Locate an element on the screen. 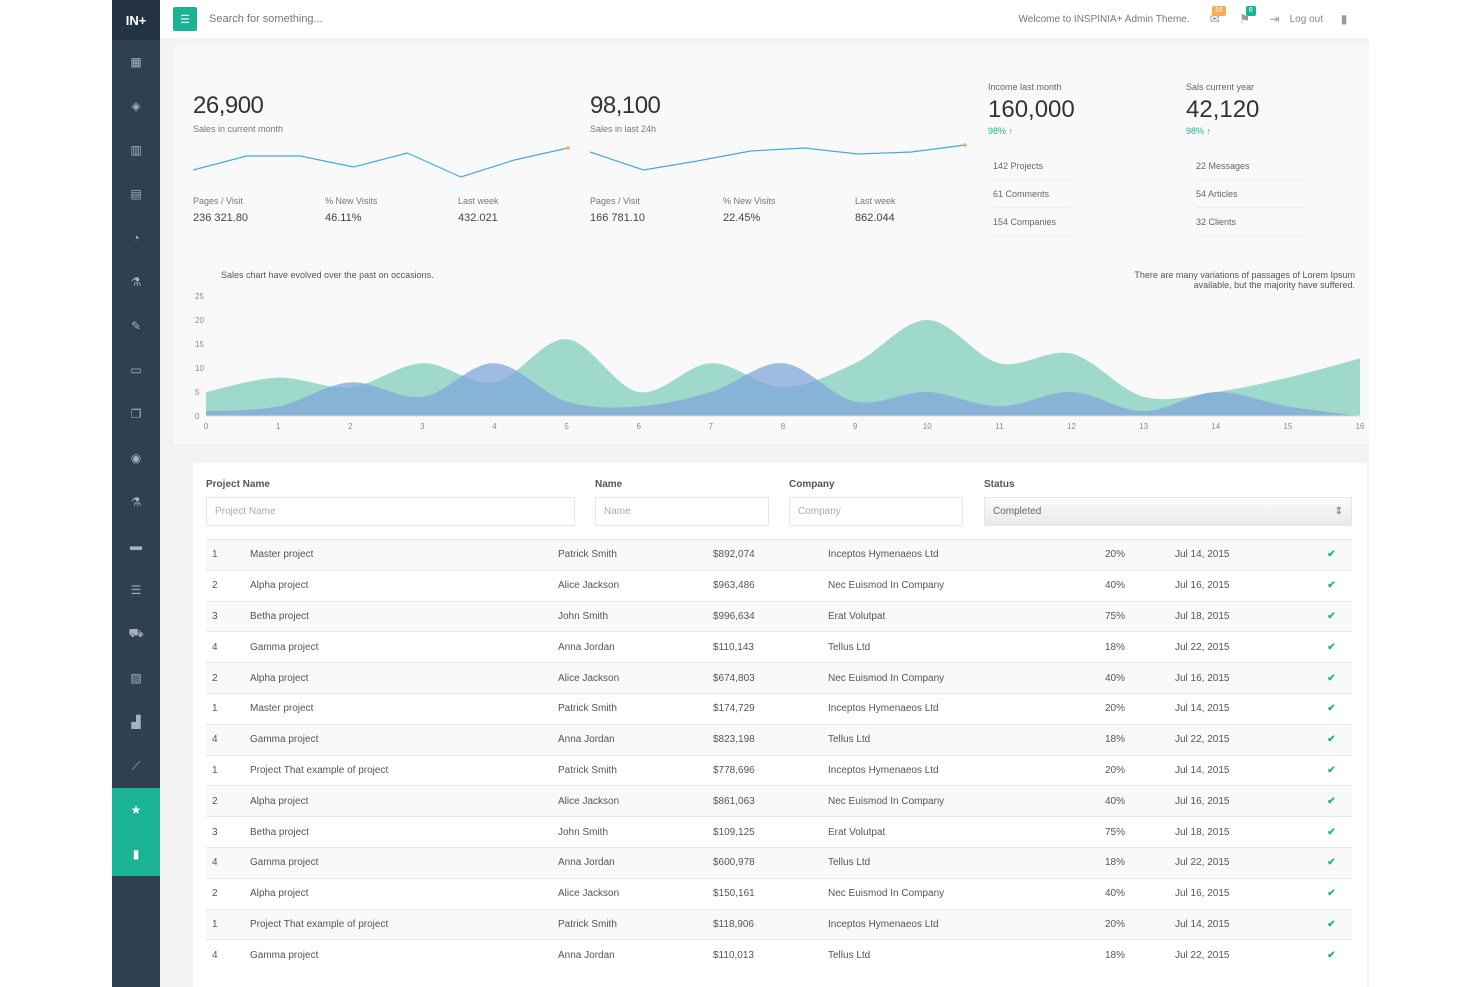  stat-value: 98,100 is located at coordinates (625, 105).